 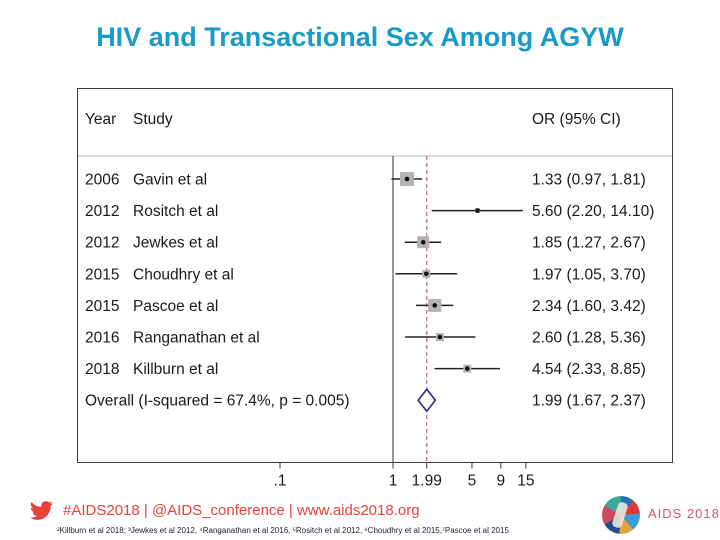 I want to click on row-or-ci: 1.97 (1.05, 3.70), so click(x=589, y=274).